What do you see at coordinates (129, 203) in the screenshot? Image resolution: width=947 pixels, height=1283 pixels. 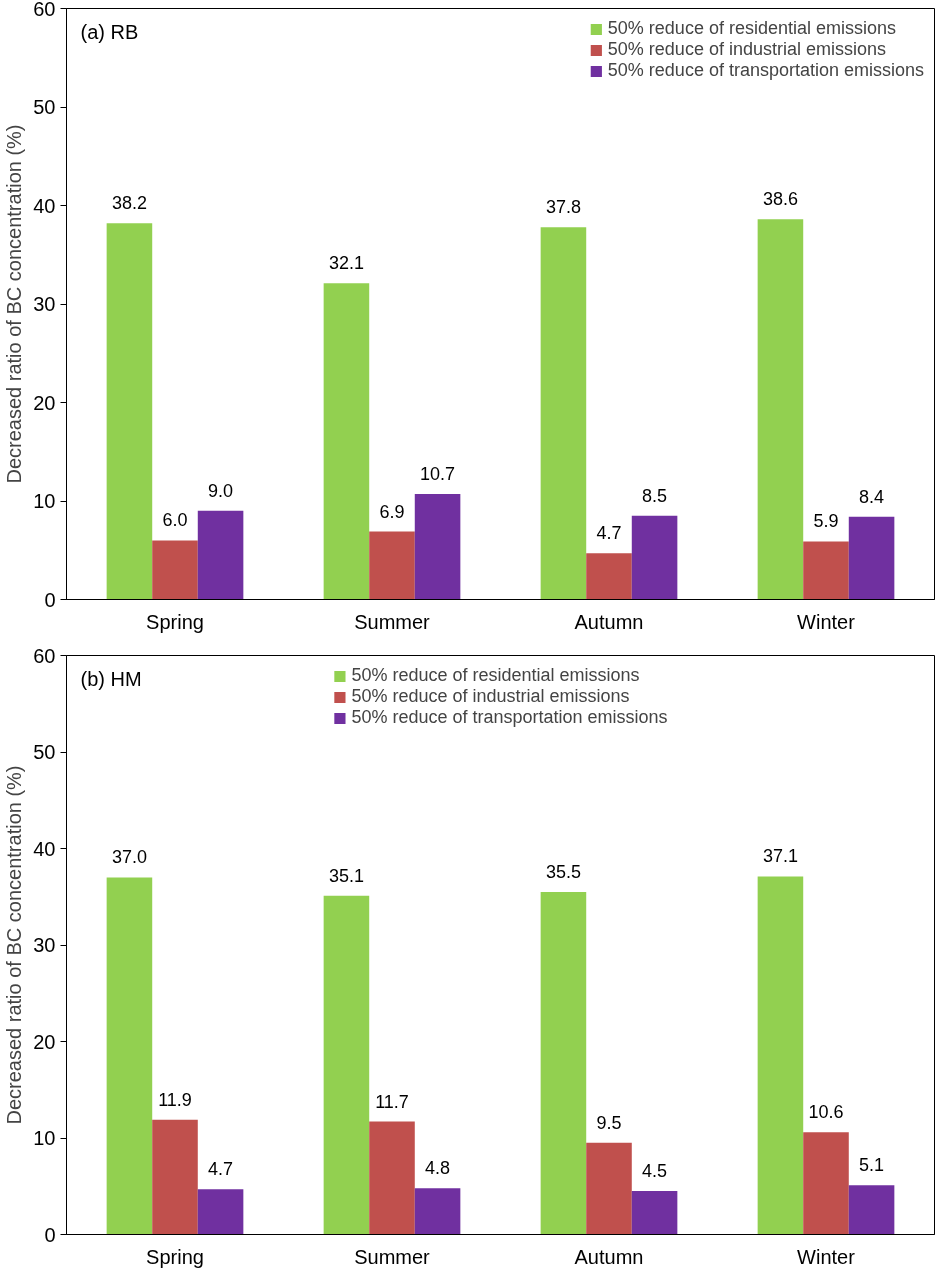 I see `data-label: 38.2` at bounding box center [129, 203].